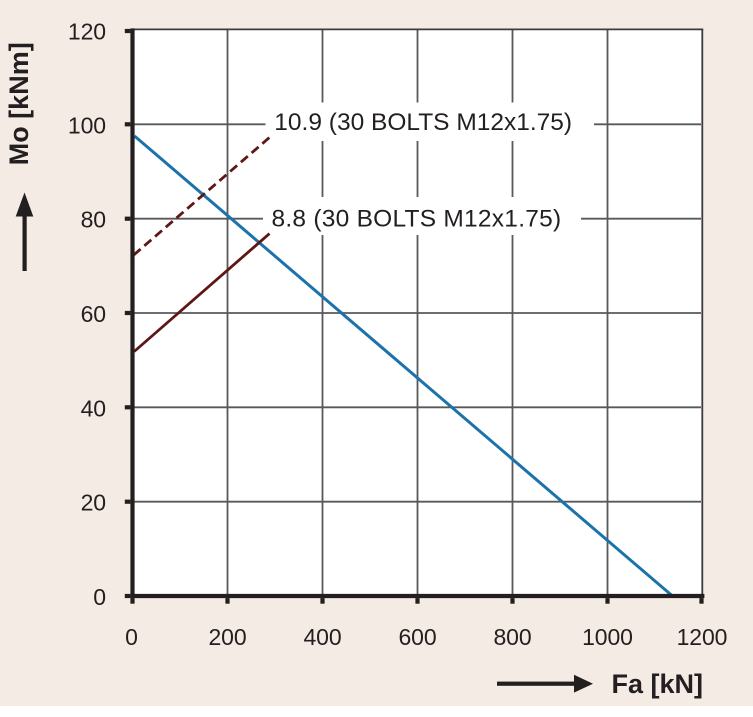 The height and width of the screenshot is (717, 753). I want to click on svg-text: Mo [kNm], so click(19, 103).